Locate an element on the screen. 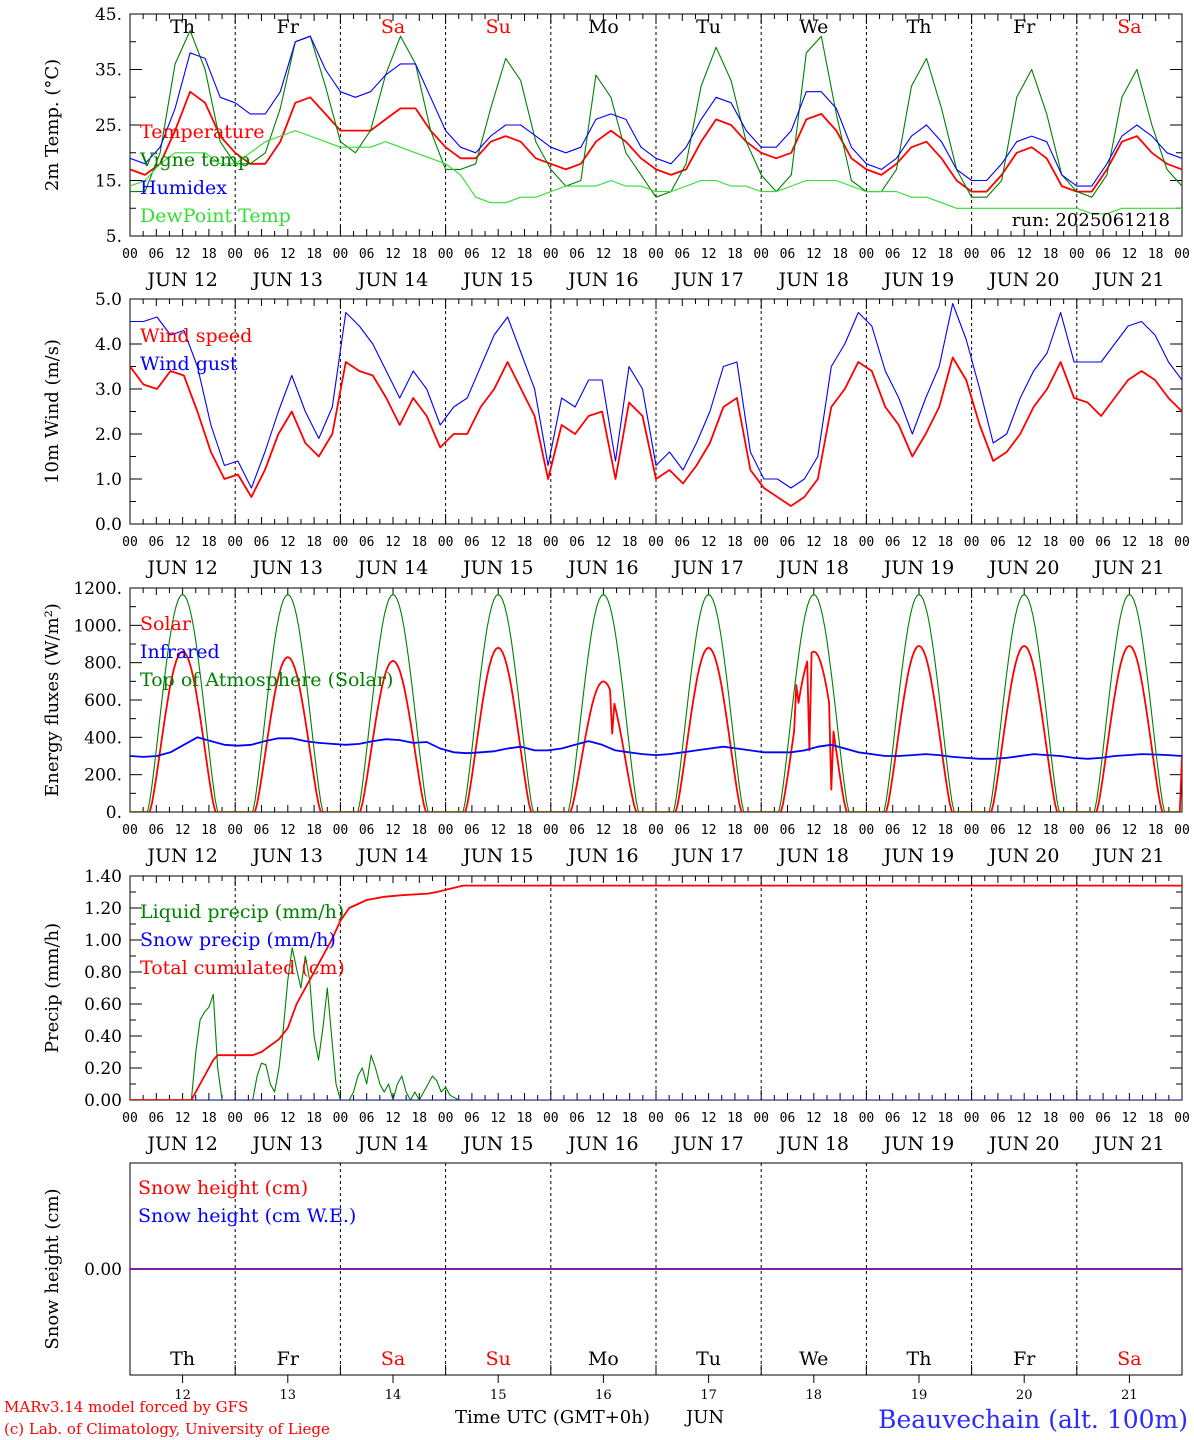 This screenshot has height=1440, width=1194. y-tick-label: 3.0 is located at coordinates (108, 390).